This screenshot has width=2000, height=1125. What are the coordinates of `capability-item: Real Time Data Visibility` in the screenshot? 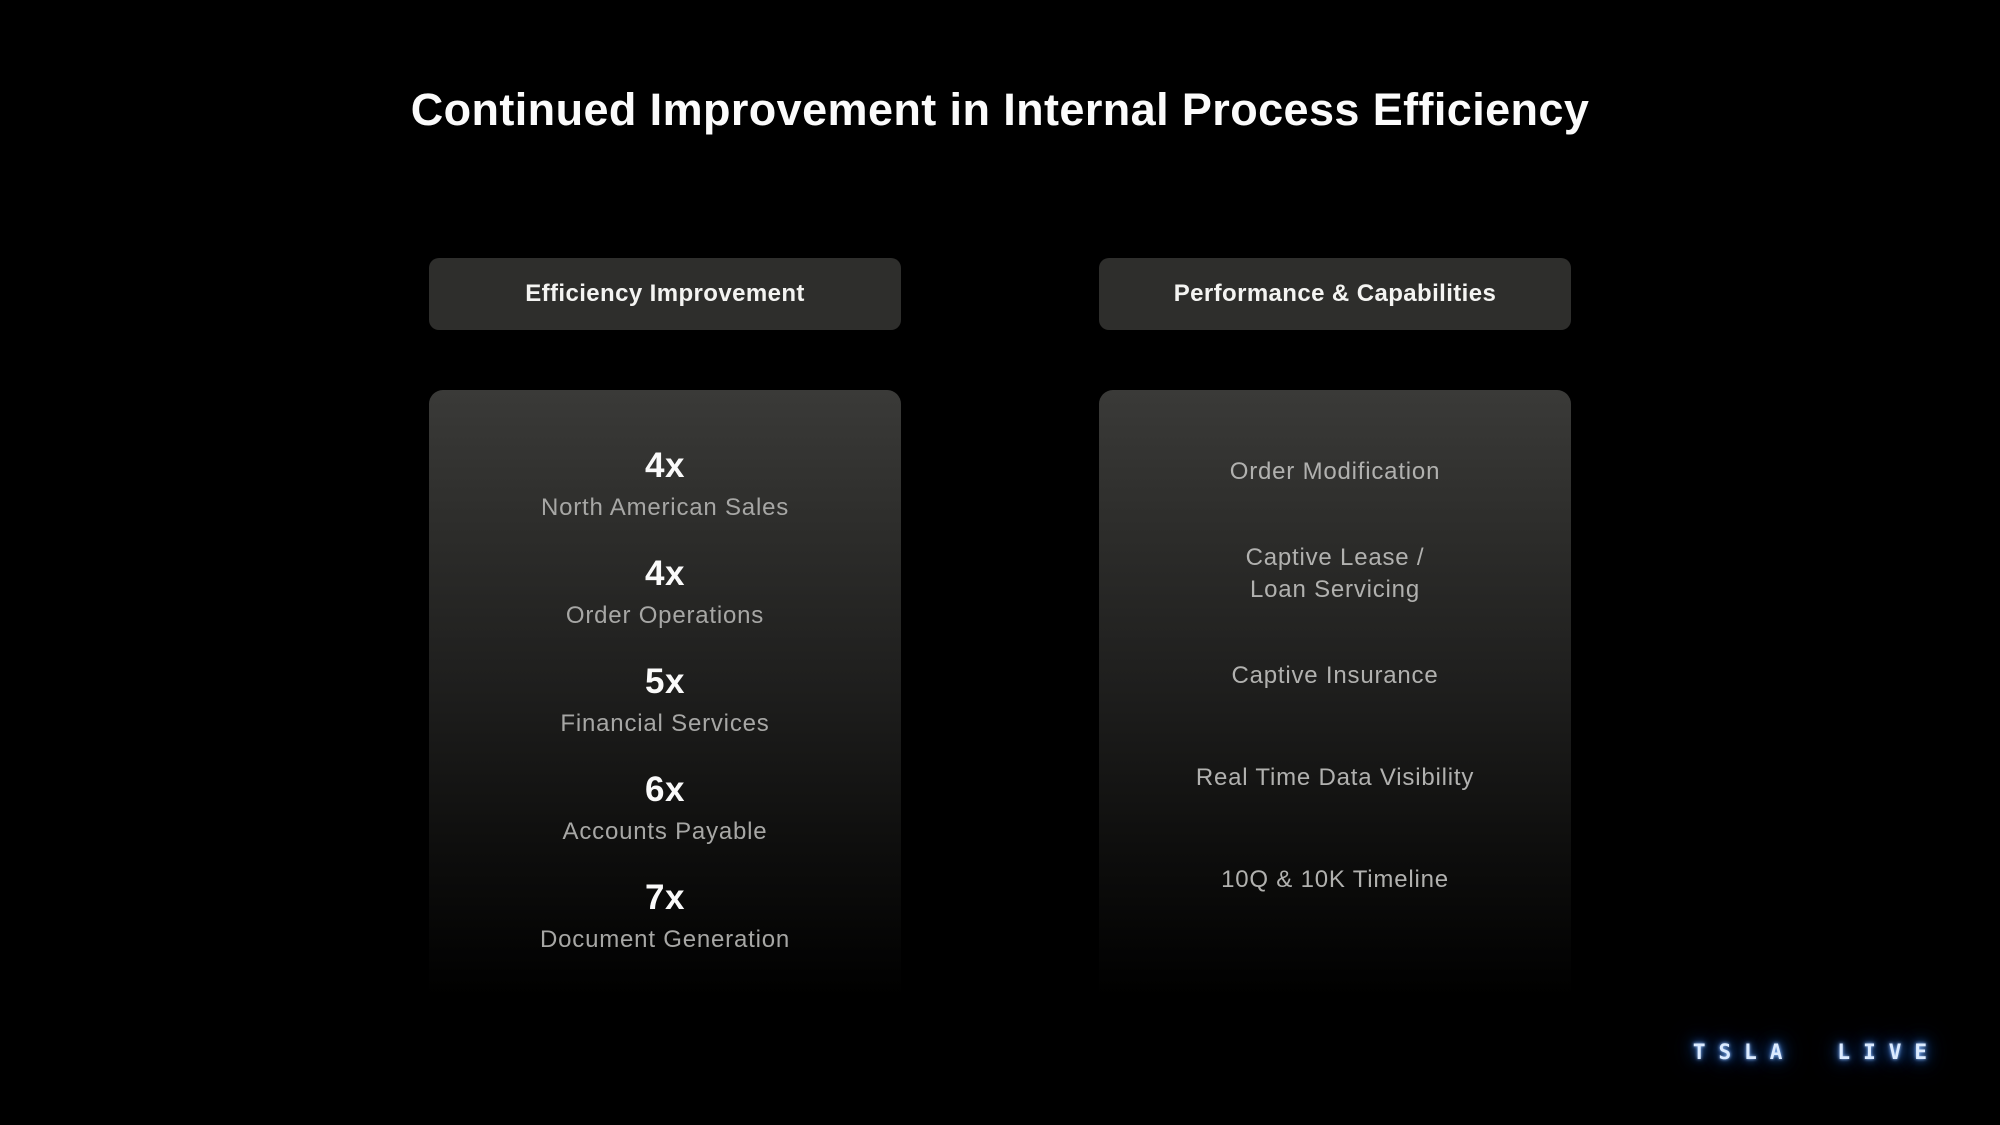 It's located at (1335, 777).